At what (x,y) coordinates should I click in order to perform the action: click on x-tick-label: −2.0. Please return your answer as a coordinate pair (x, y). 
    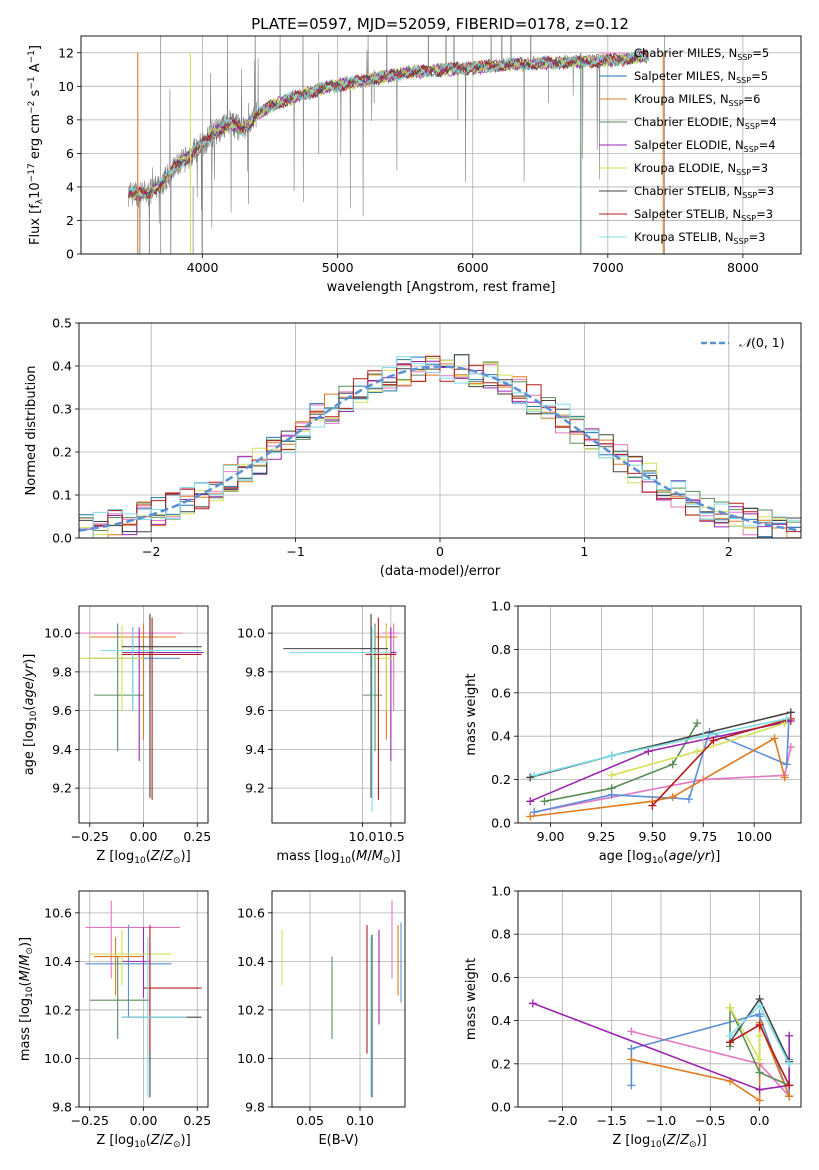
    Looking at the image, I should click on (562, 1120).